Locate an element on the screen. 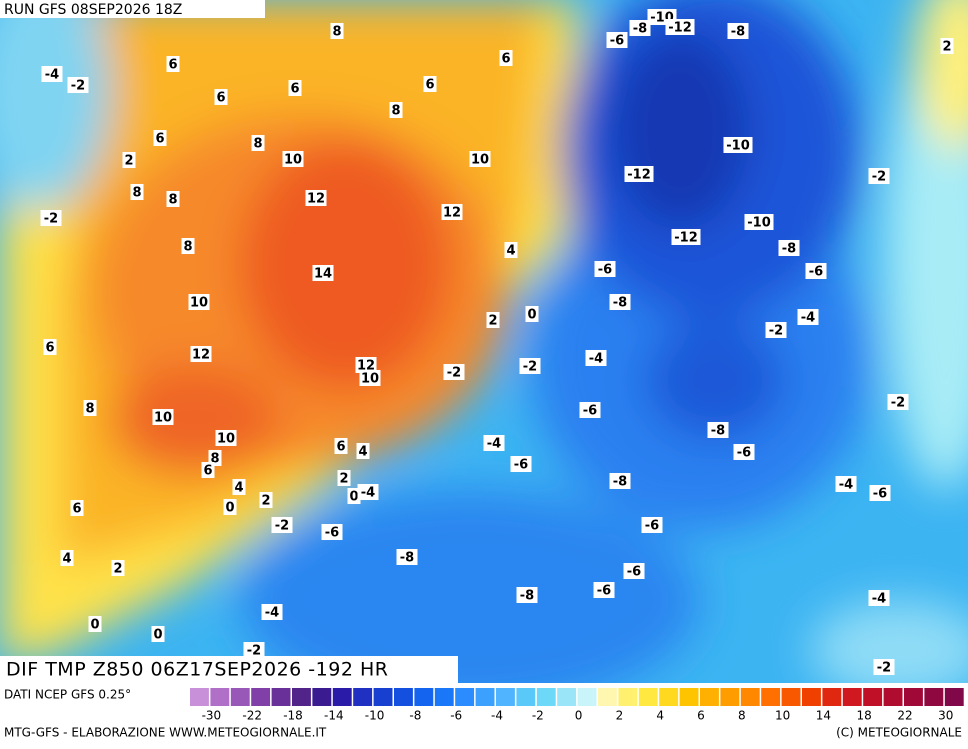 The image size is (968, 749). colorbar-tick-label: 14 is located at coordinates (823, 716).